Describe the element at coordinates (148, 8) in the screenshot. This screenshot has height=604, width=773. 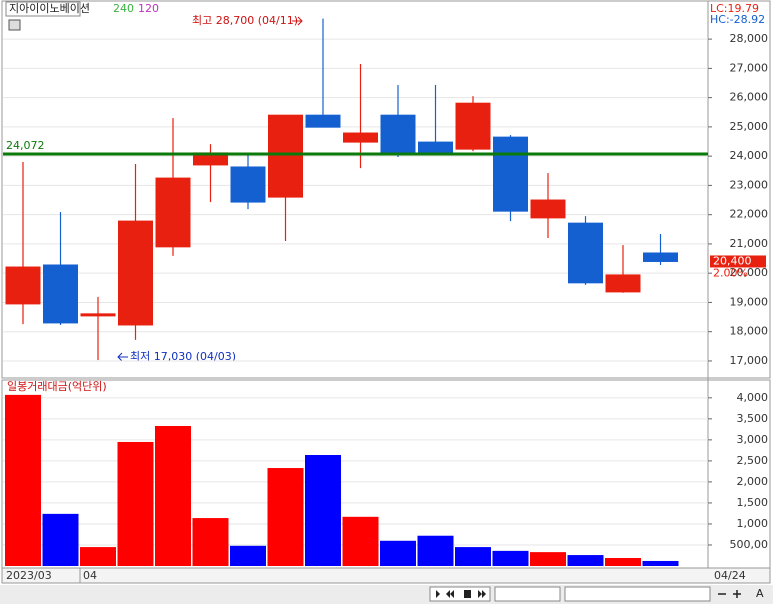
I see `ma-label: 120` at that location.